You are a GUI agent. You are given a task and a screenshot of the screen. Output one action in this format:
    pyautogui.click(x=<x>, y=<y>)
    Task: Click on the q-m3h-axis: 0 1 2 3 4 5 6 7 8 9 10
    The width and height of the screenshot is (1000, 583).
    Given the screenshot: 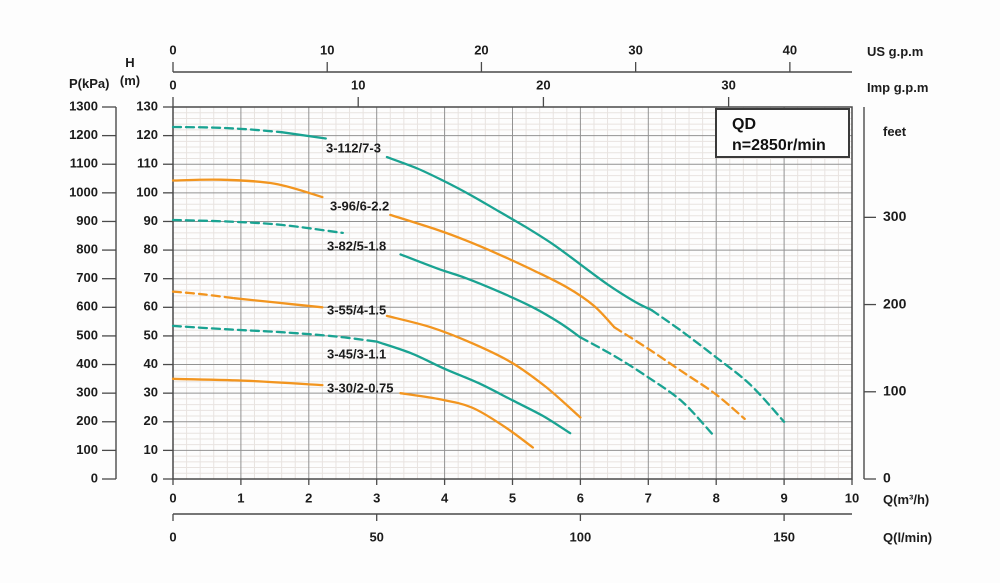 What is the action you would take?
    pyautogui.click(x=514, y=492)
    